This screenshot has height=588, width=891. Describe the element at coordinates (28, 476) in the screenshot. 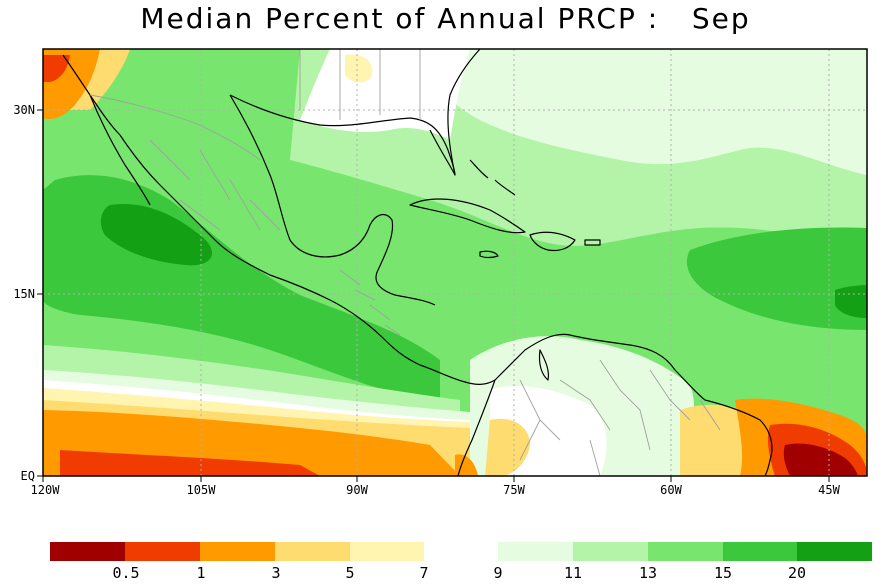

I see `y-tick-eq: EQ` at that location.